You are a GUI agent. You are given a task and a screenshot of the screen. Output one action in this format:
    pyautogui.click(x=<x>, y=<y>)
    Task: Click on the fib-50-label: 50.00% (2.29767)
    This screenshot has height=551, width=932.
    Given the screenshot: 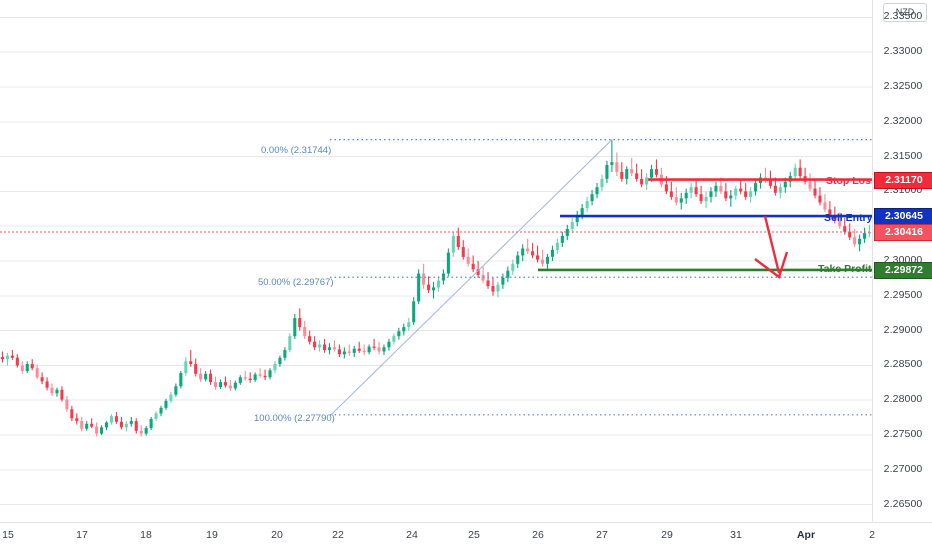 What is the action you would take?
    pyautogui.click(x=296, y=282)
    